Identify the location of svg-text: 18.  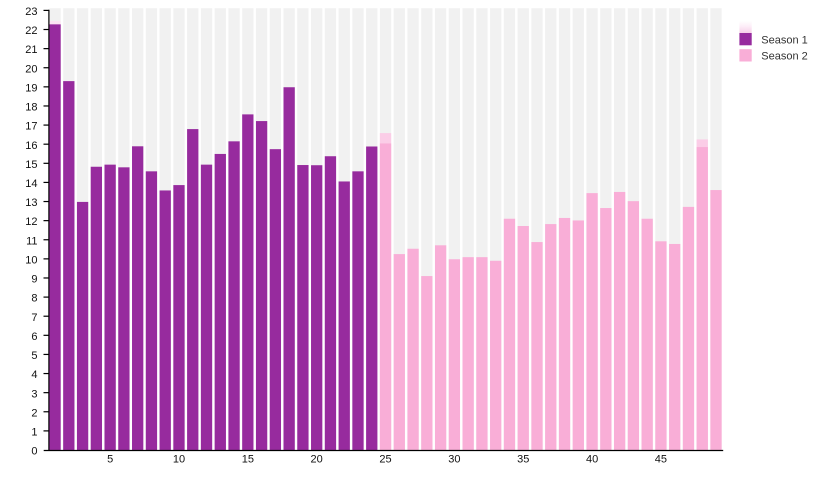
(31, 108).